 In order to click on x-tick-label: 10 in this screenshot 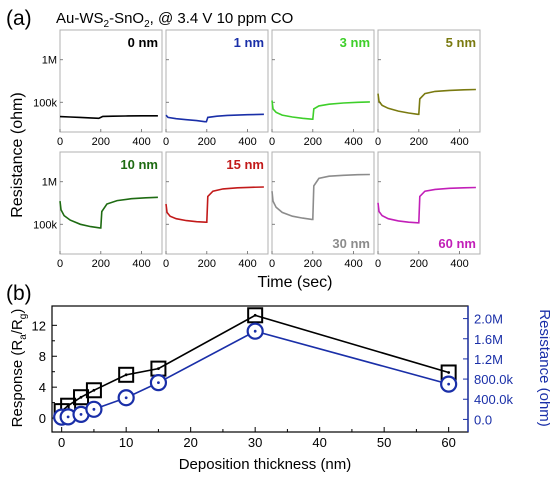, I will do `click(126, 442)`.